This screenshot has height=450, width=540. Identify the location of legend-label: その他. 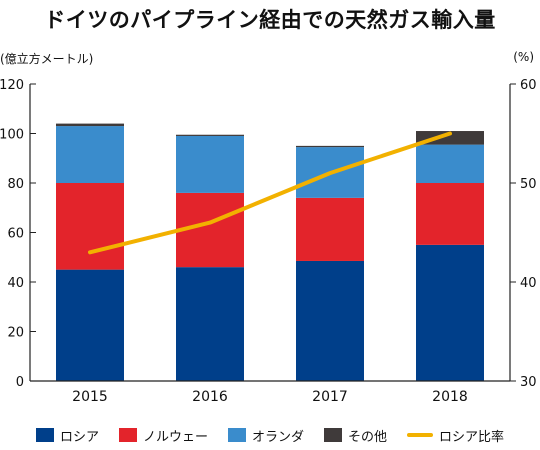
(368, 437).